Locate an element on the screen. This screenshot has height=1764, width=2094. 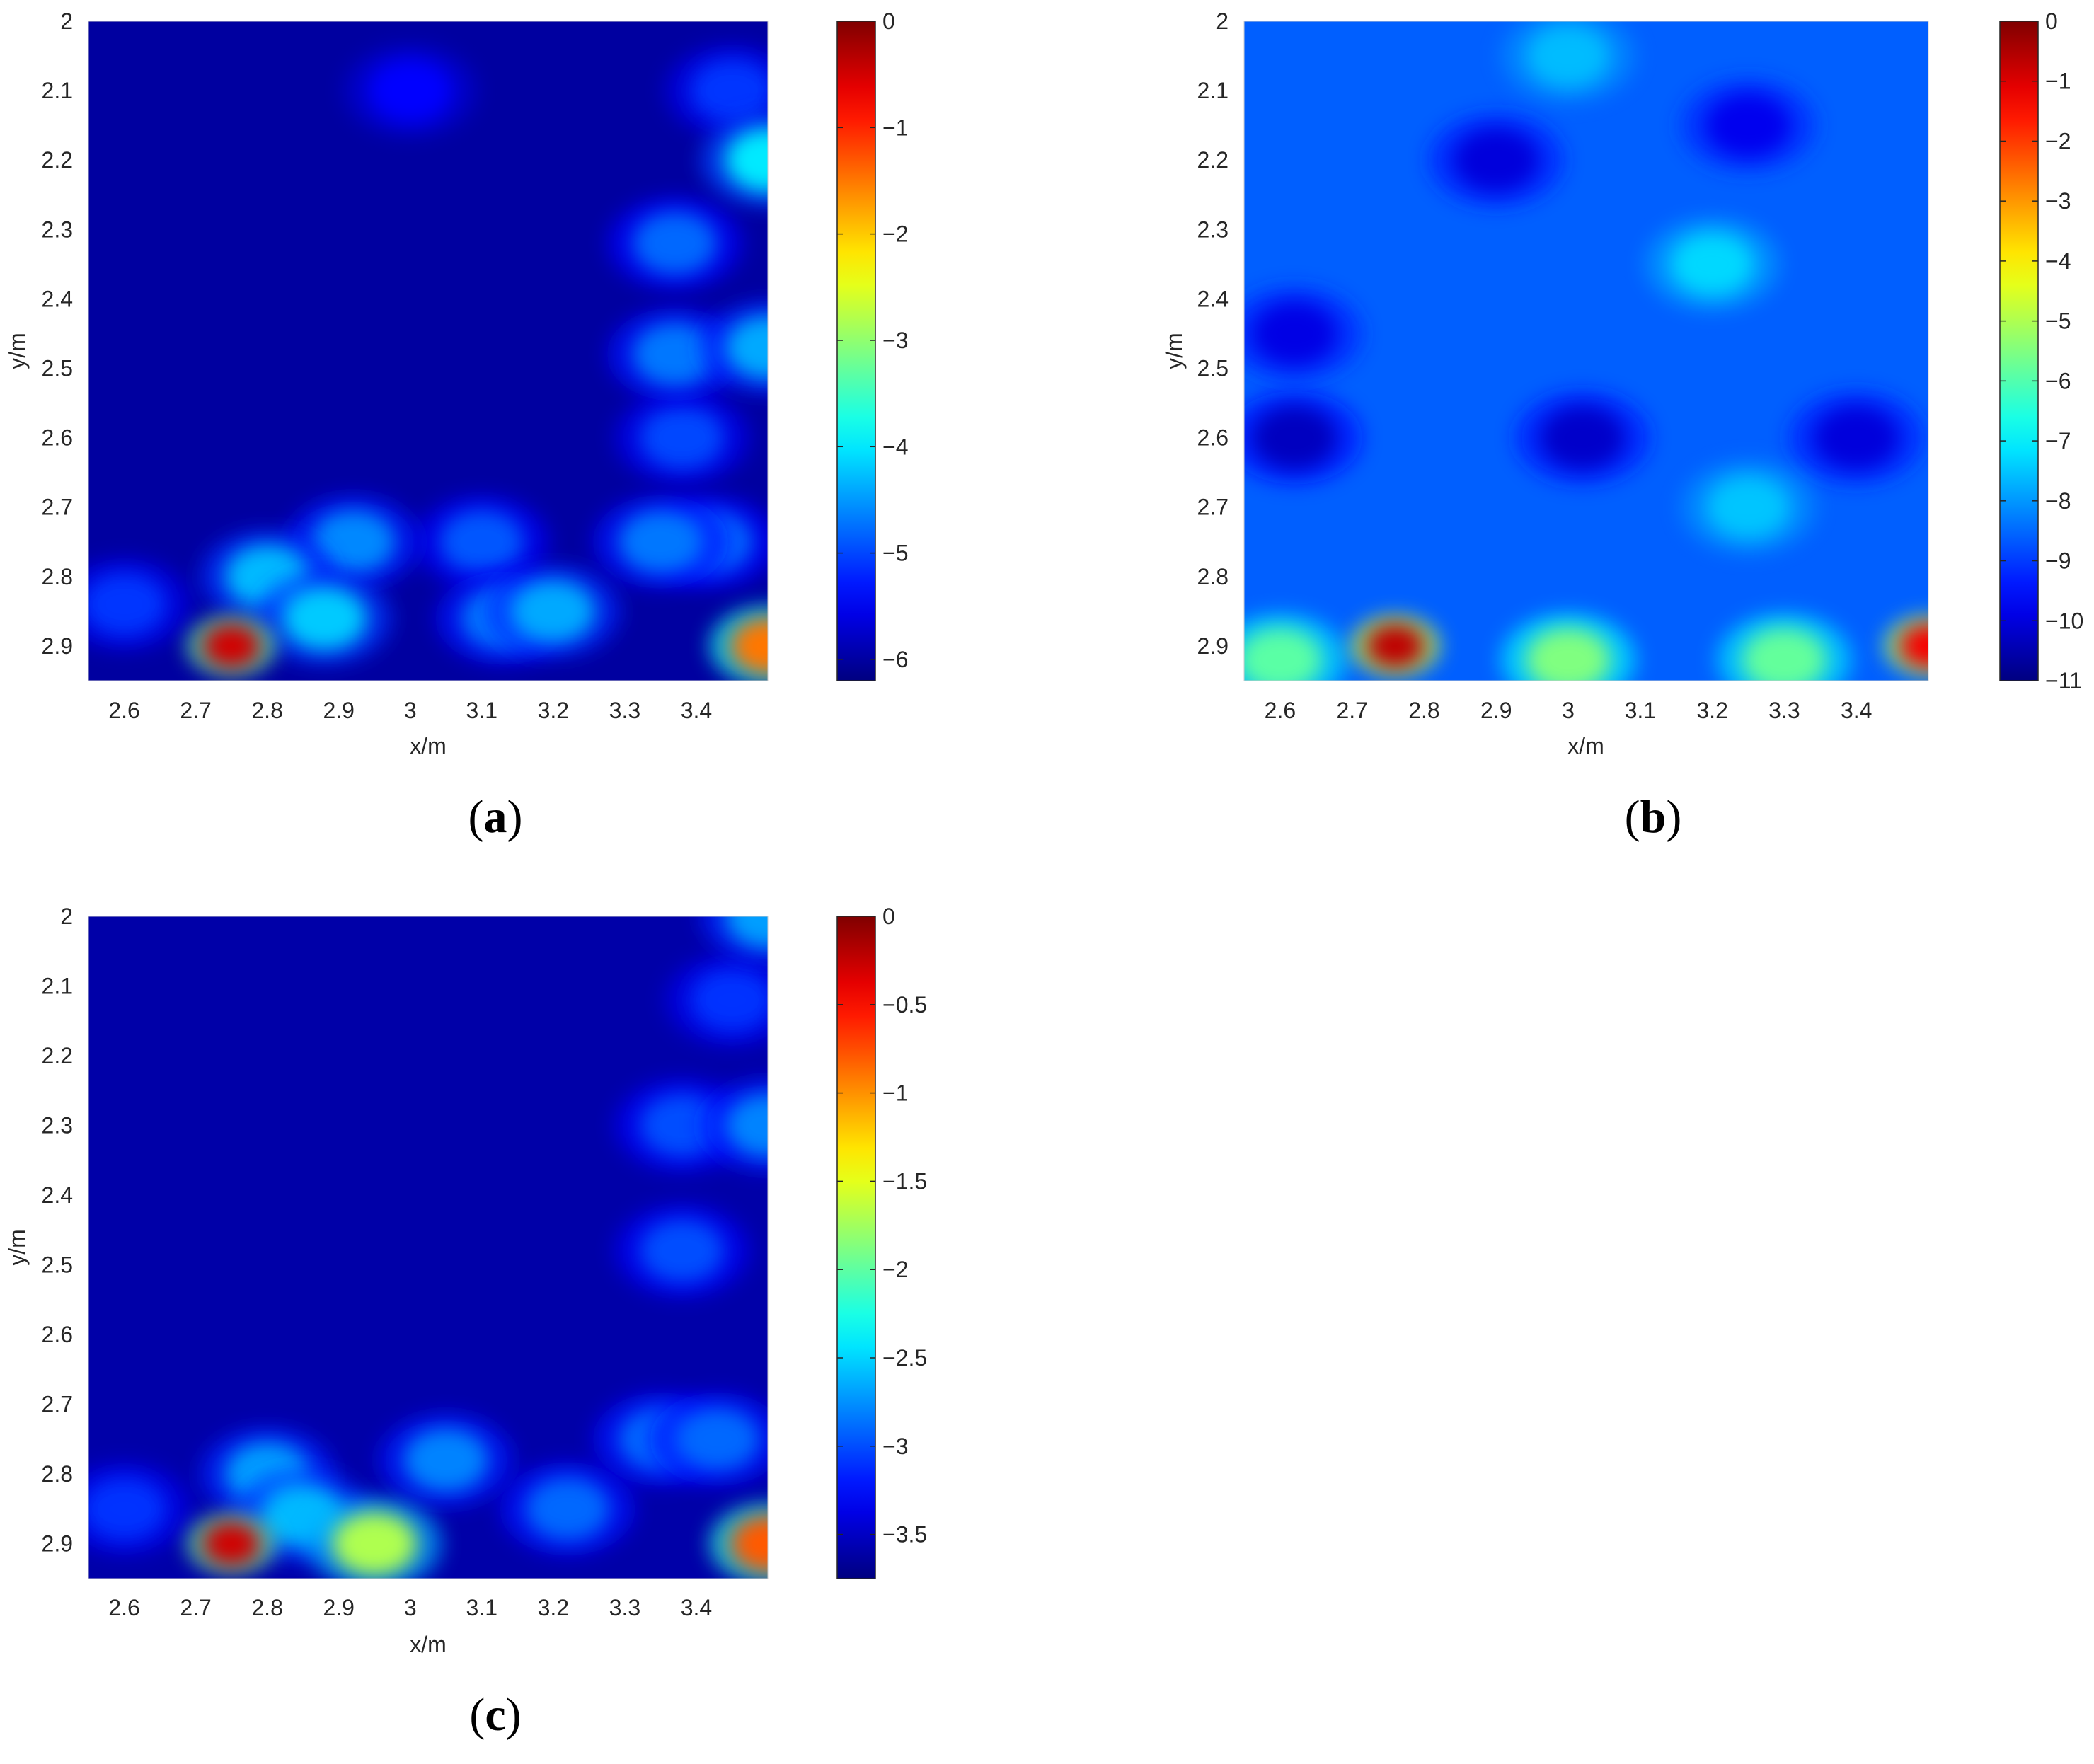
heatmap-a is located at coordinates (428, 351).